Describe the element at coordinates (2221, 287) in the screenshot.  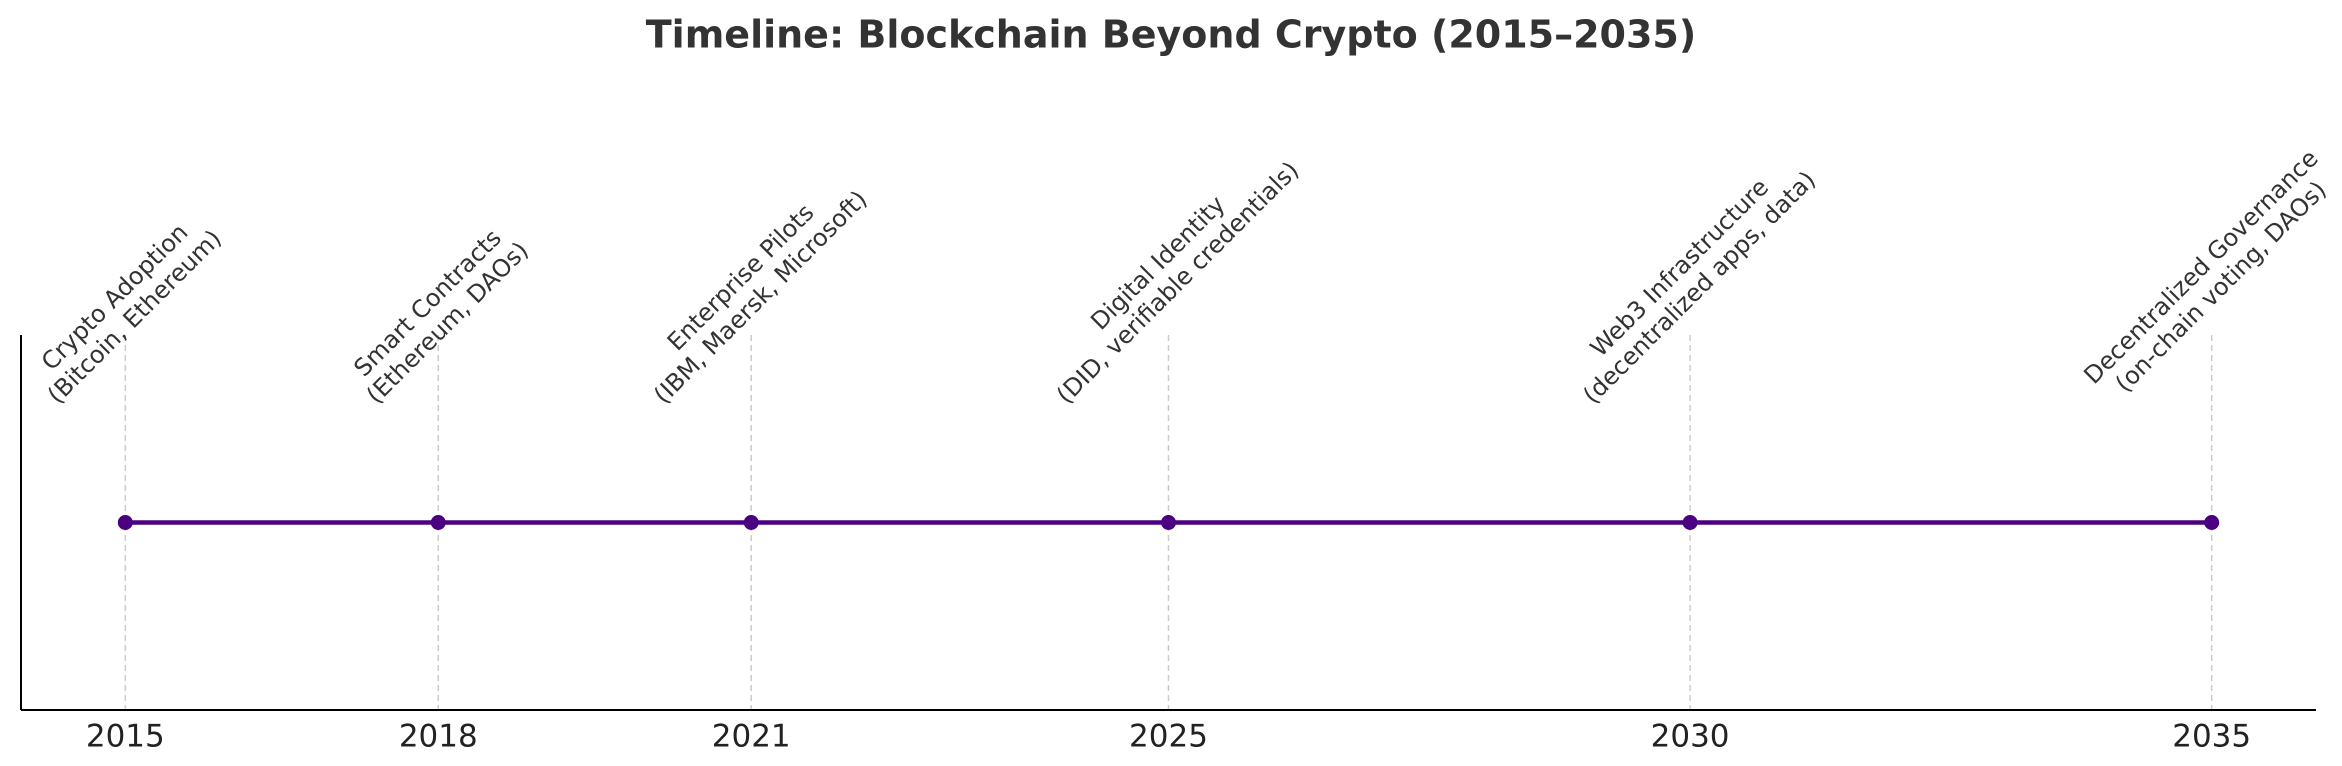
I see `event-label-line: (on-chain voting, DAOs)` at that location.